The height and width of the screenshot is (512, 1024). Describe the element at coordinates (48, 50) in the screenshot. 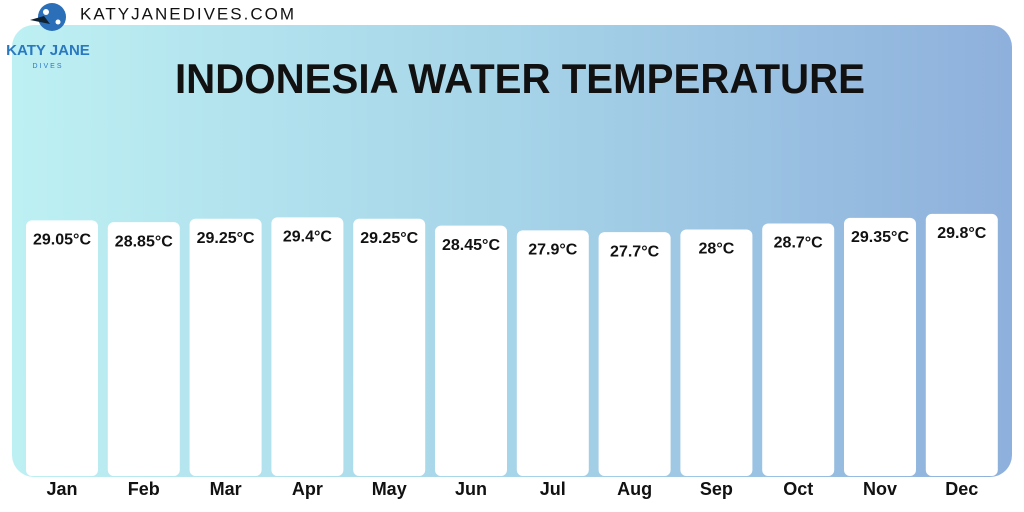

I see `logo-text: KATY JANE` at that location.